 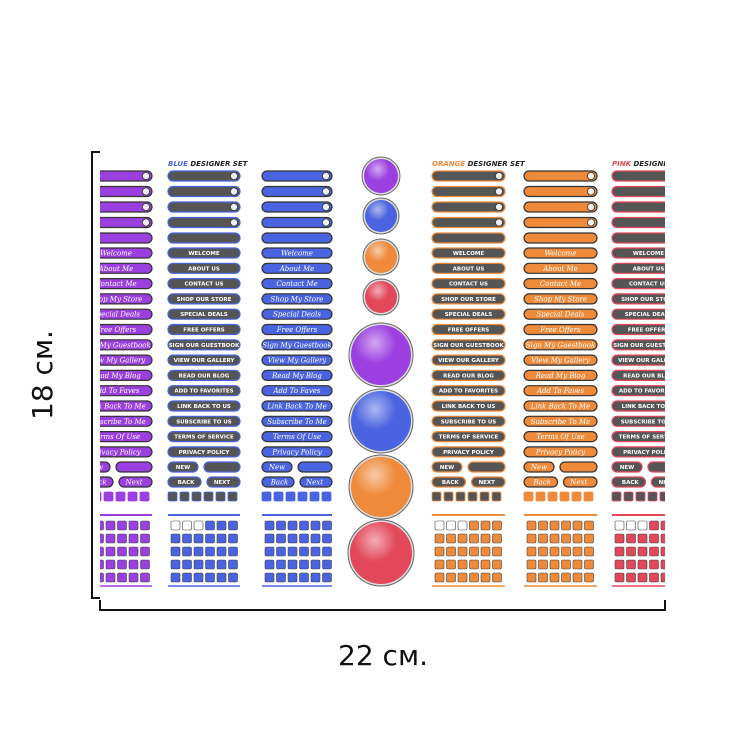 I want to click on button-label: Next, so click(x=314, y=483).